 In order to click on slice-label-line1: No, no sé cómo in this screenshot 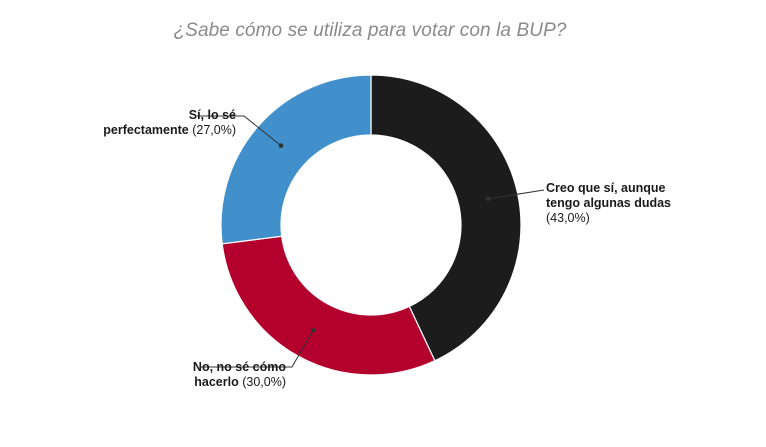, I will do `click(239, 367)`.